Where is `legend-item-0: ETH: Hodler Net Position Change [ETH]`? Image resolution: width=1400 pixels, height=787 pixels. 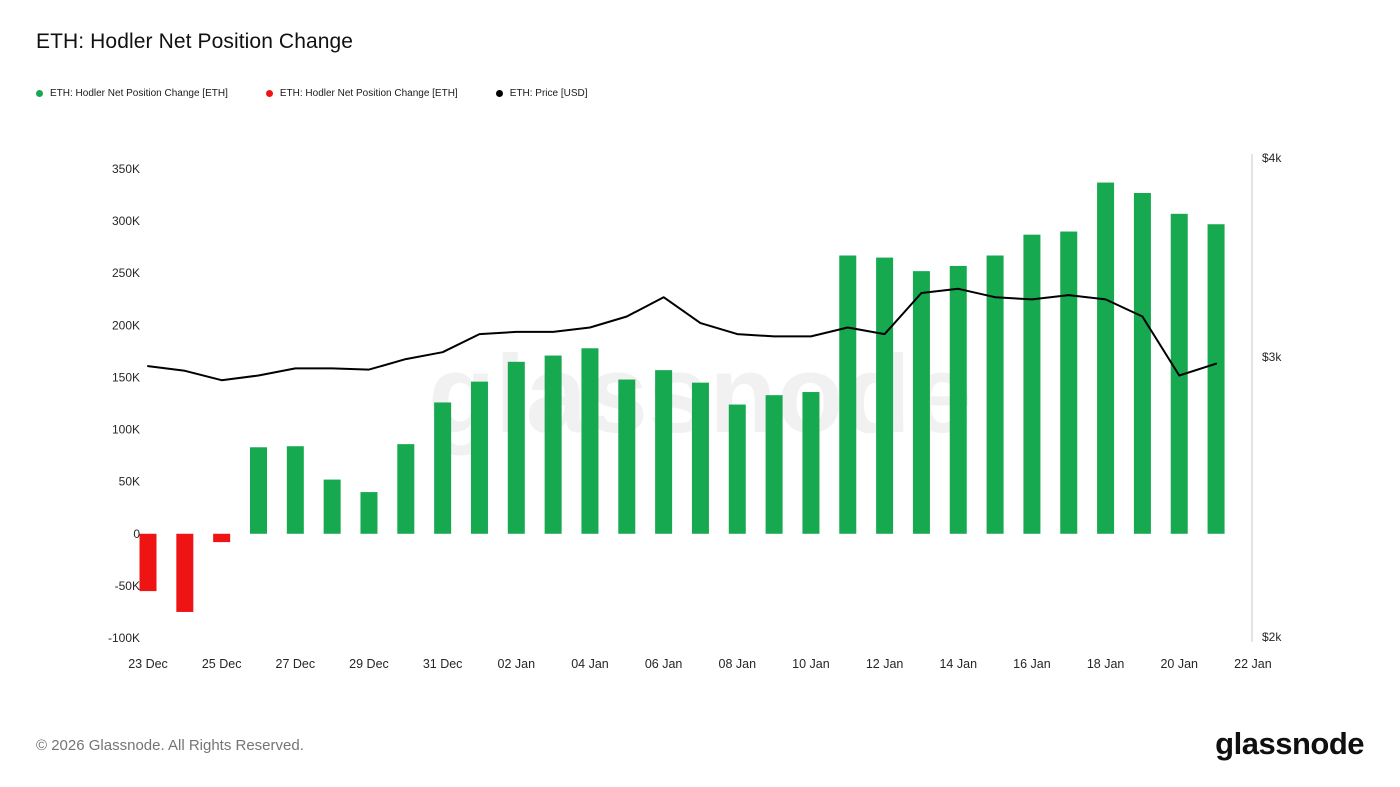 legend-item-0: ETH: Hodler Net Position Change [ETH] is located at coordinates (132, 93).